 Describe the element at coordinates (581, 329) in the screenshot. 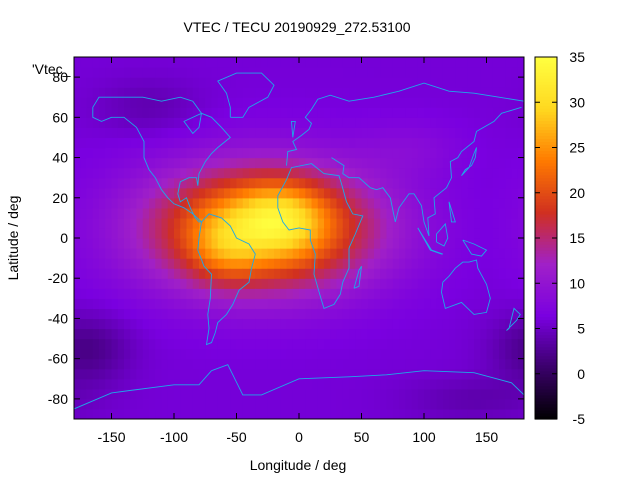

I see `colorbar-tick-label: 5` at that location.